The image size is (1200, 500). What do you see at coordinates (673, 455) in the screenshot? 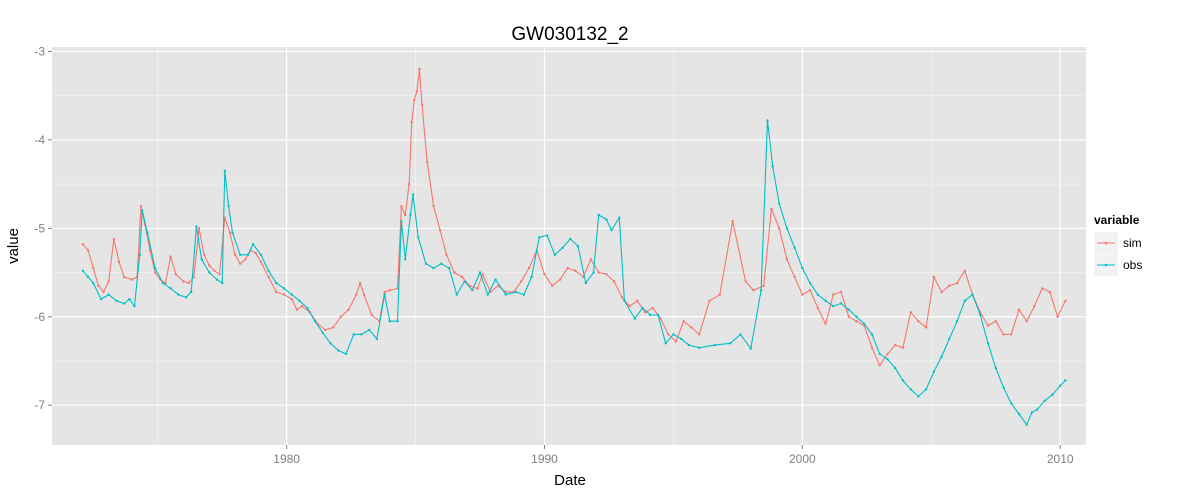
I see `x-axis: 1980 1990 2000 2010` at bounding box center [673, 455].